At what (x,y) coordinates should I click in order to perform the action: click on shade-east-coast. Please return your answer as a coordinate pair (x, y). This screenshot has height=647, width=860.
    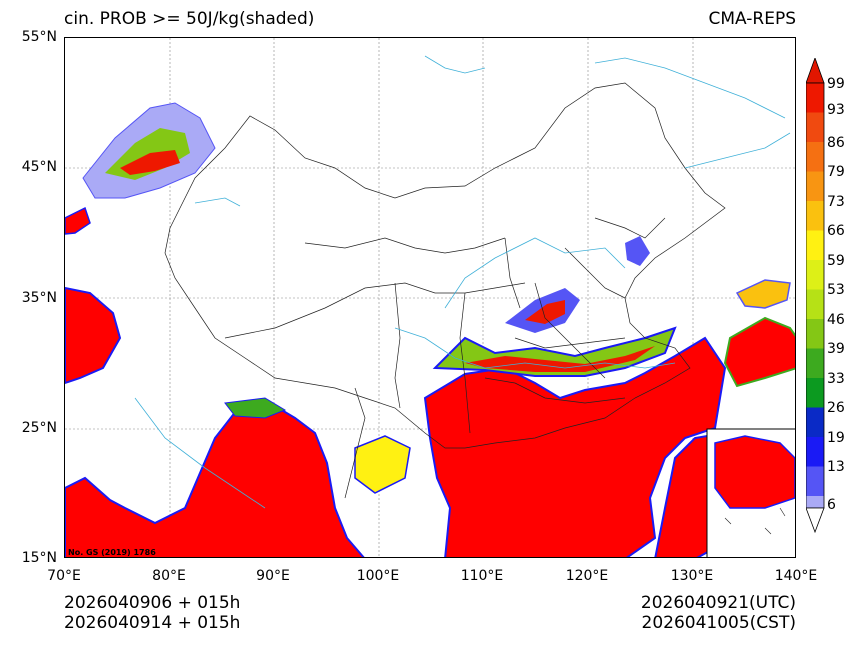
    Looking at the image, I should click on (759, 352).